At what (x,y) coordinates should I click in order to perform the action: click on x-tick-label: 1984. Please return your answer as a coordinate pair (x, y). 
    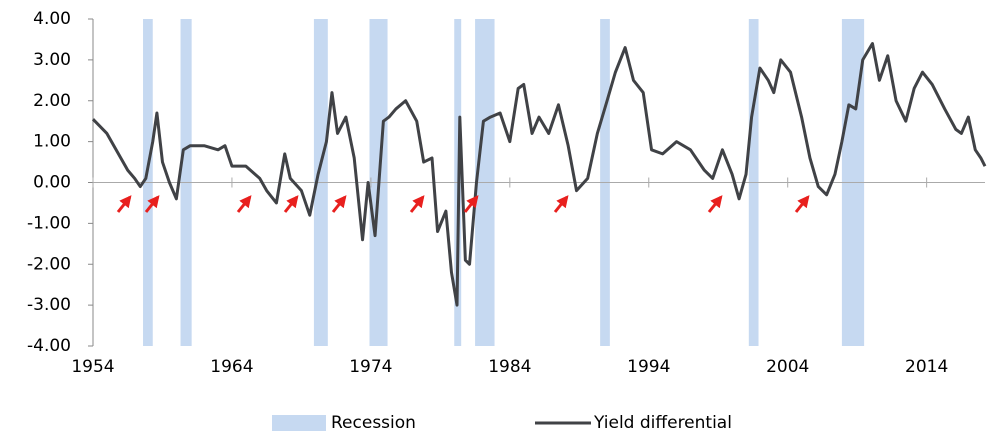
    Looking at the image, I should click on (509, 367).